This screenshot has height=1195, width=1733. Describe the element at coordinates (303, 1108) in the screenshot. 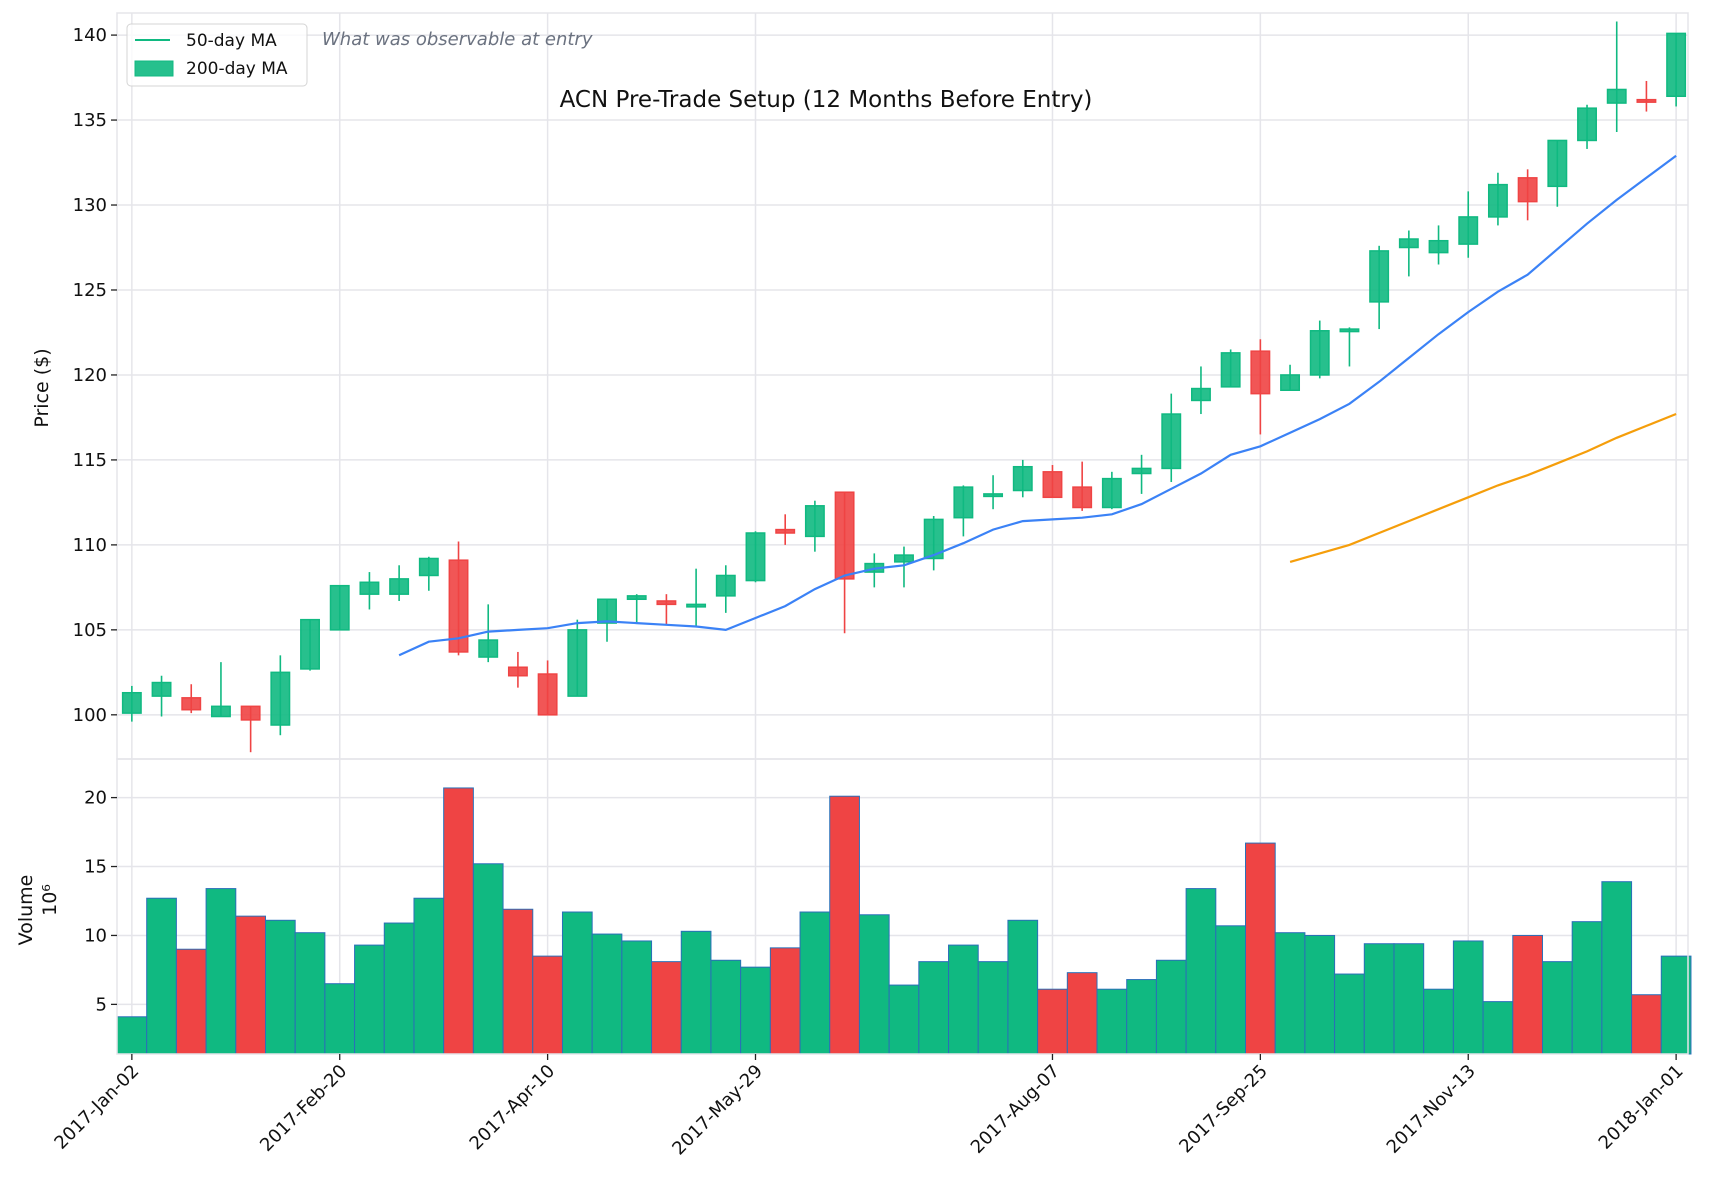

I see `x-tick-label: 2017-Feb-20` at that location.